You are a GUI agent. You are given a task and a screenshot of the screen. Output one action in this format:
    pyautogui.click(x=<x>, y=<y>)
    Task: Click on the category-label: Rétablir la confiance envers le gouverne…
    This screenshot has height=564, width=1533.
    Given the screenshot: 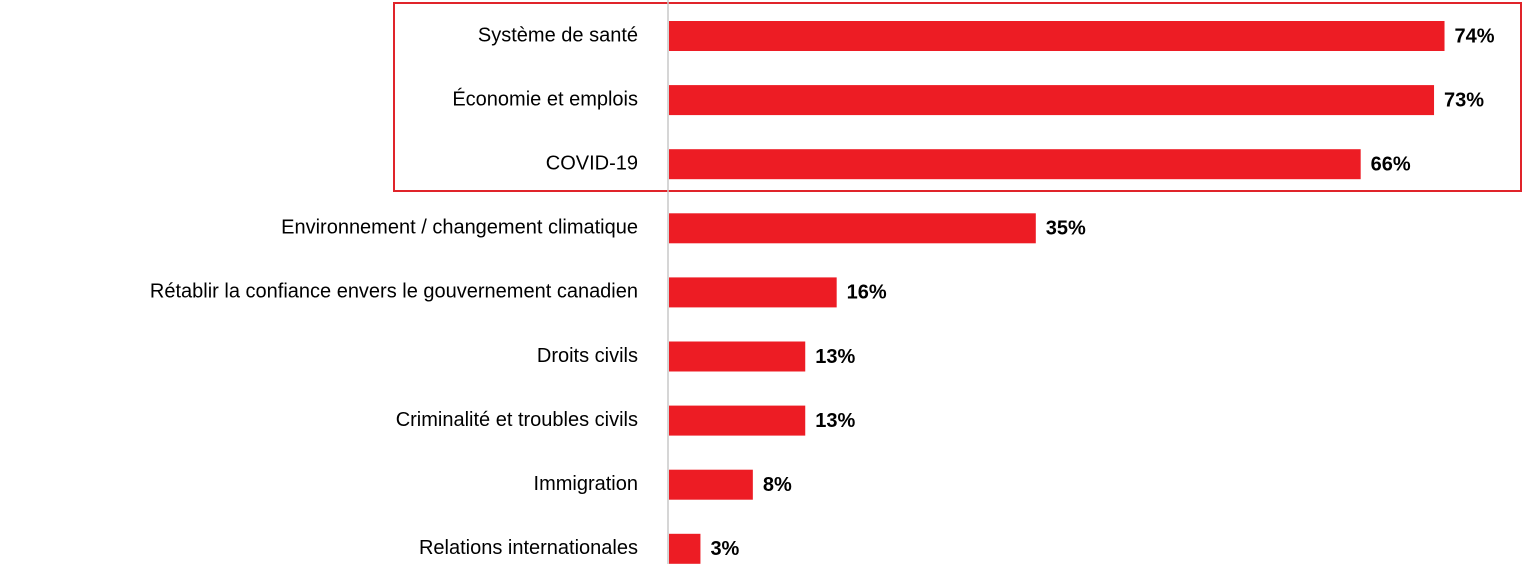 What is the action you would take?
    pyautogui.click(x=394, y=292)
    